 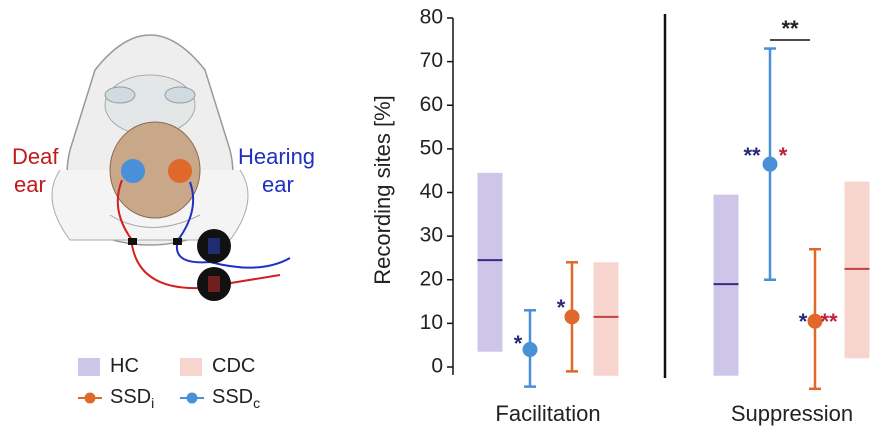 I want to click on legend-label: CDC, so click(x=233, y=366).